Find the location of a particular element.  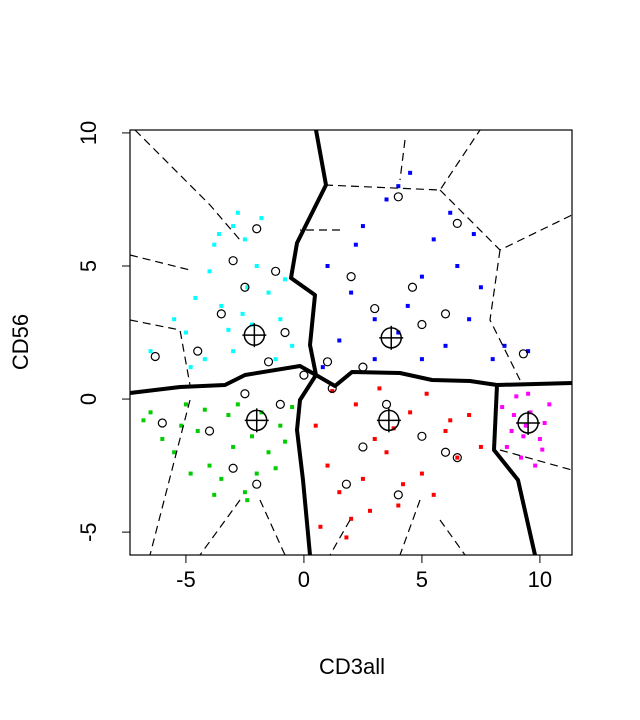

x-tick-label: 0 is located at coordinates (304, 579).